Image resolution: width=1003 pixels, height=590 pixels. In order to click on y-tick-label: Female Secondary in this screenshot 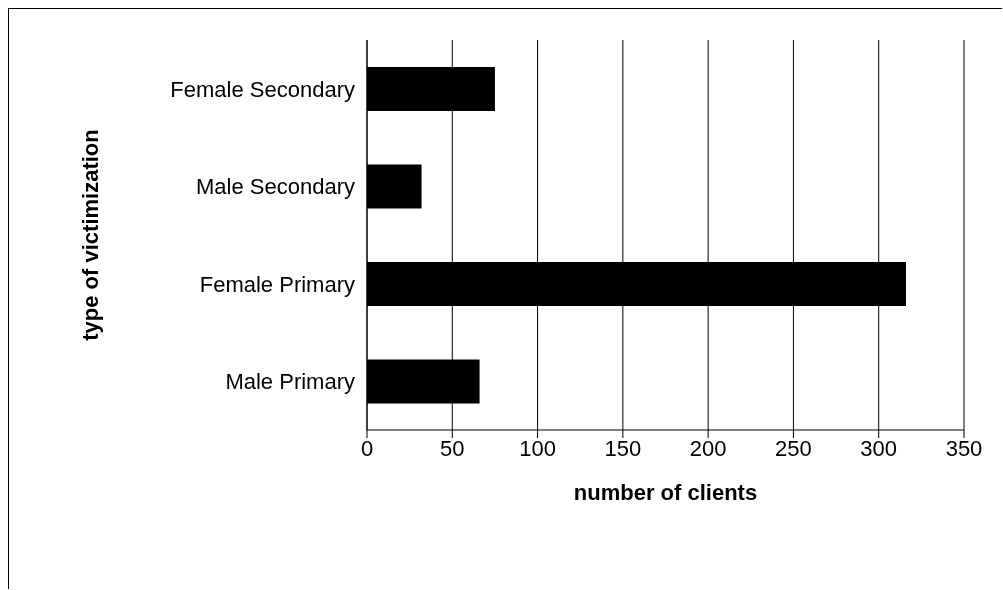, I will do `click(262, 89)`.